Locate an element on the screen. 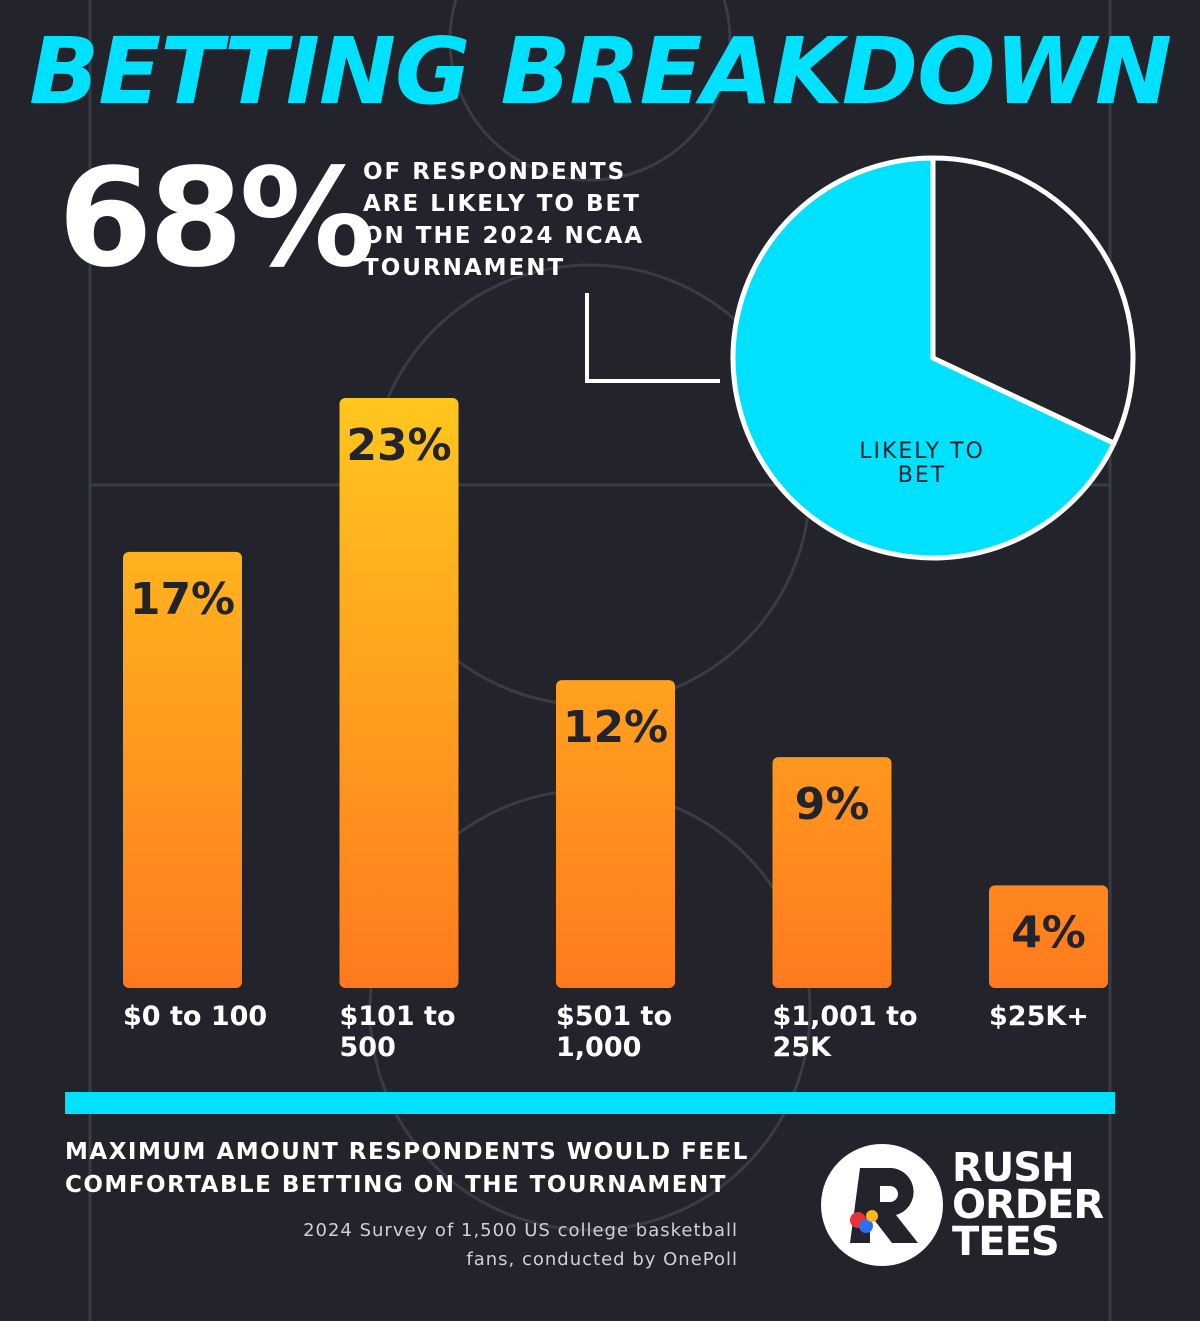  divider is located at coordinates (590, 1103).